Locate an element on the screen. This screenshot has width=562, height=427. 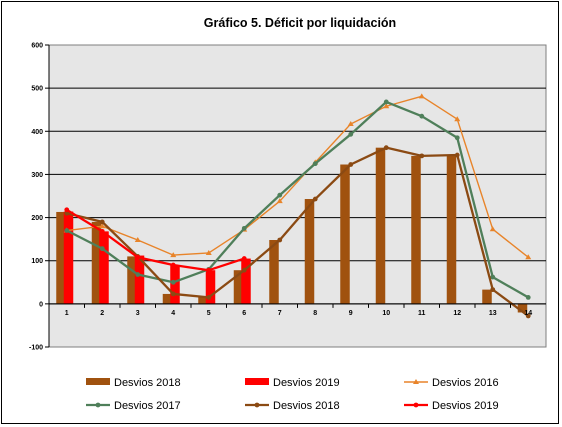
y-tick-label: -100 is located at coordinates (36, 348).